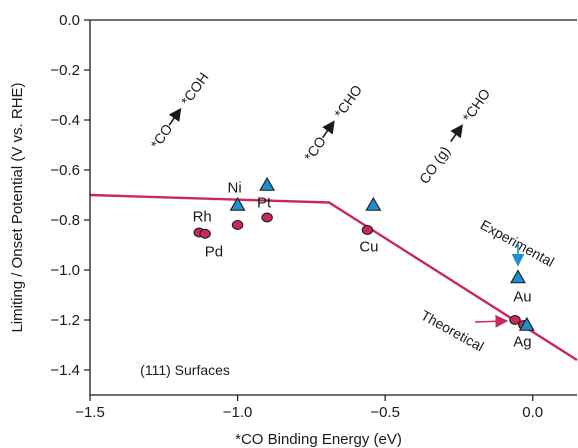  What do you see at coordinates (65, 170) in the screenshot?
I see `y-tick-label: −0.6` at bounding box center [65, 170].